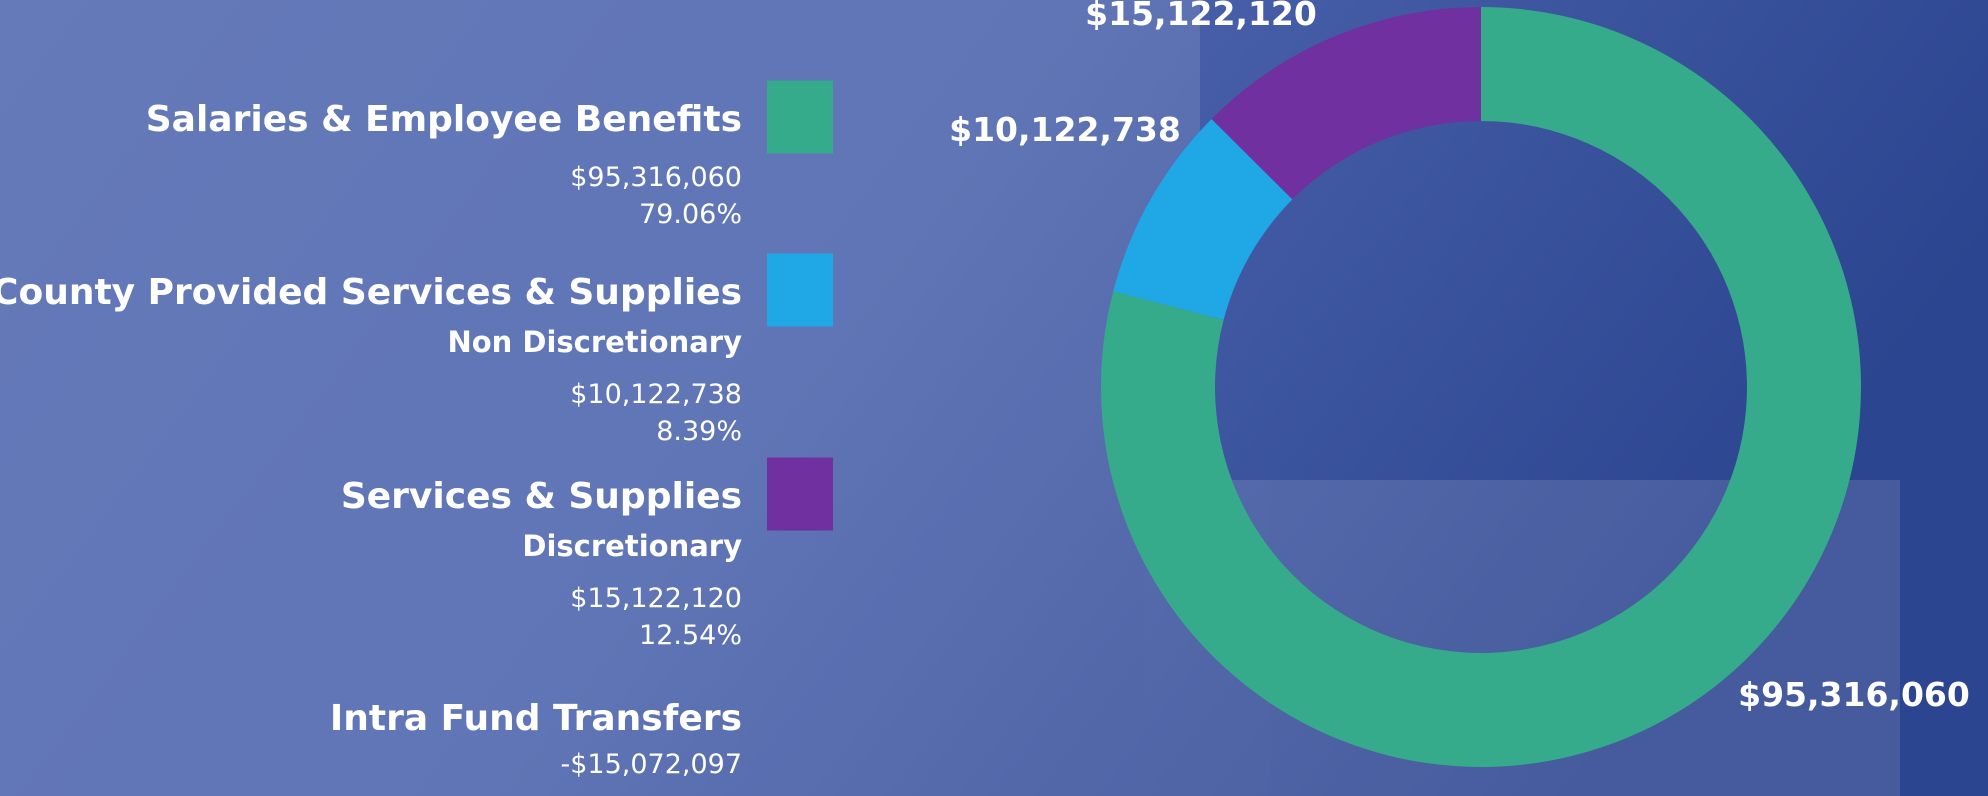 This screenshot has width=1988, height=796. I want to click on data-label: $10,122,738, so click(1065, 129).